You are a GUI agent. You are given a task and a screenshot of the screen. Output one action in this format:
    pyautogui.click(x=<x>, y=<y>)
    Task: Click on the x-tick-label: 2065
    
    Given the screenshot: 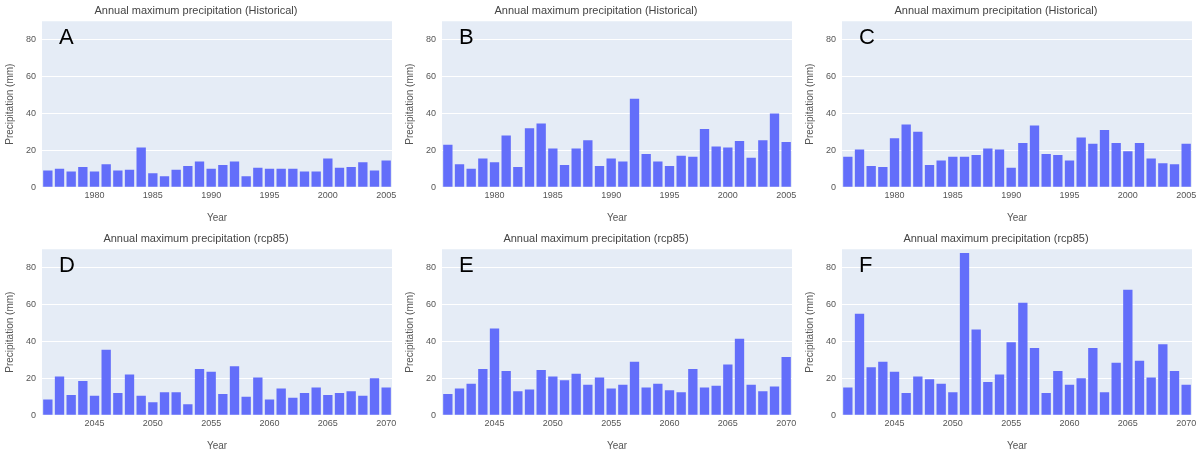 What is the action you would take?
    pyautogui.click(x=1127, y=423)
    